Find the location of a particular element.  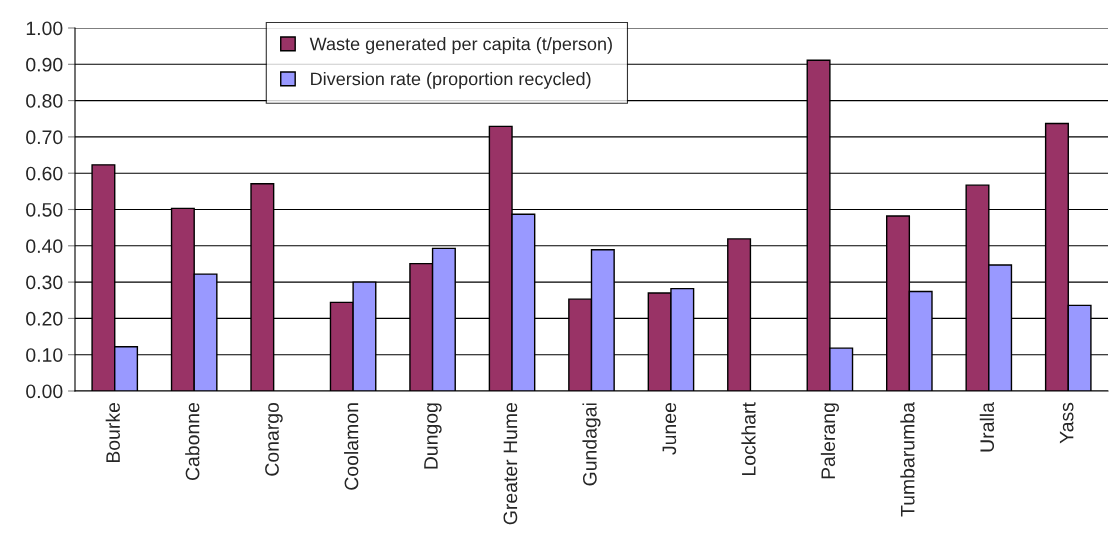

y-tick-label: 0.50 is located at coordinates (44, 209).